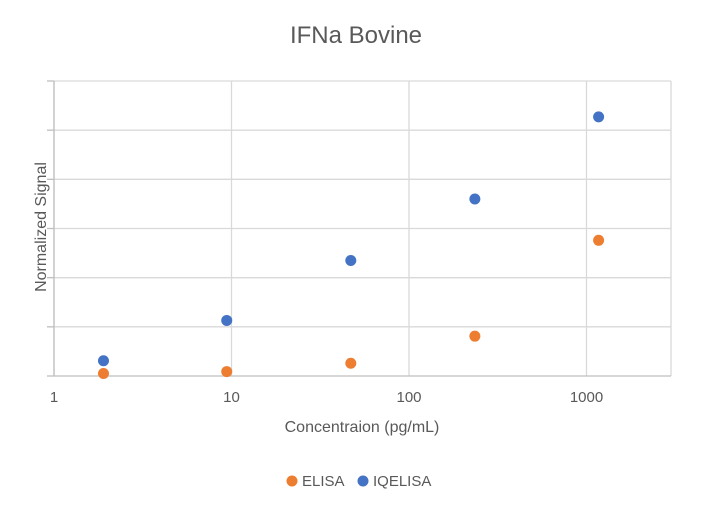 The width and height of the screenshot is (713, 511). Describe the element at coordinates (41, 227) in the screenshot. I see `y-axis-title: Normalized Signal` at that location.